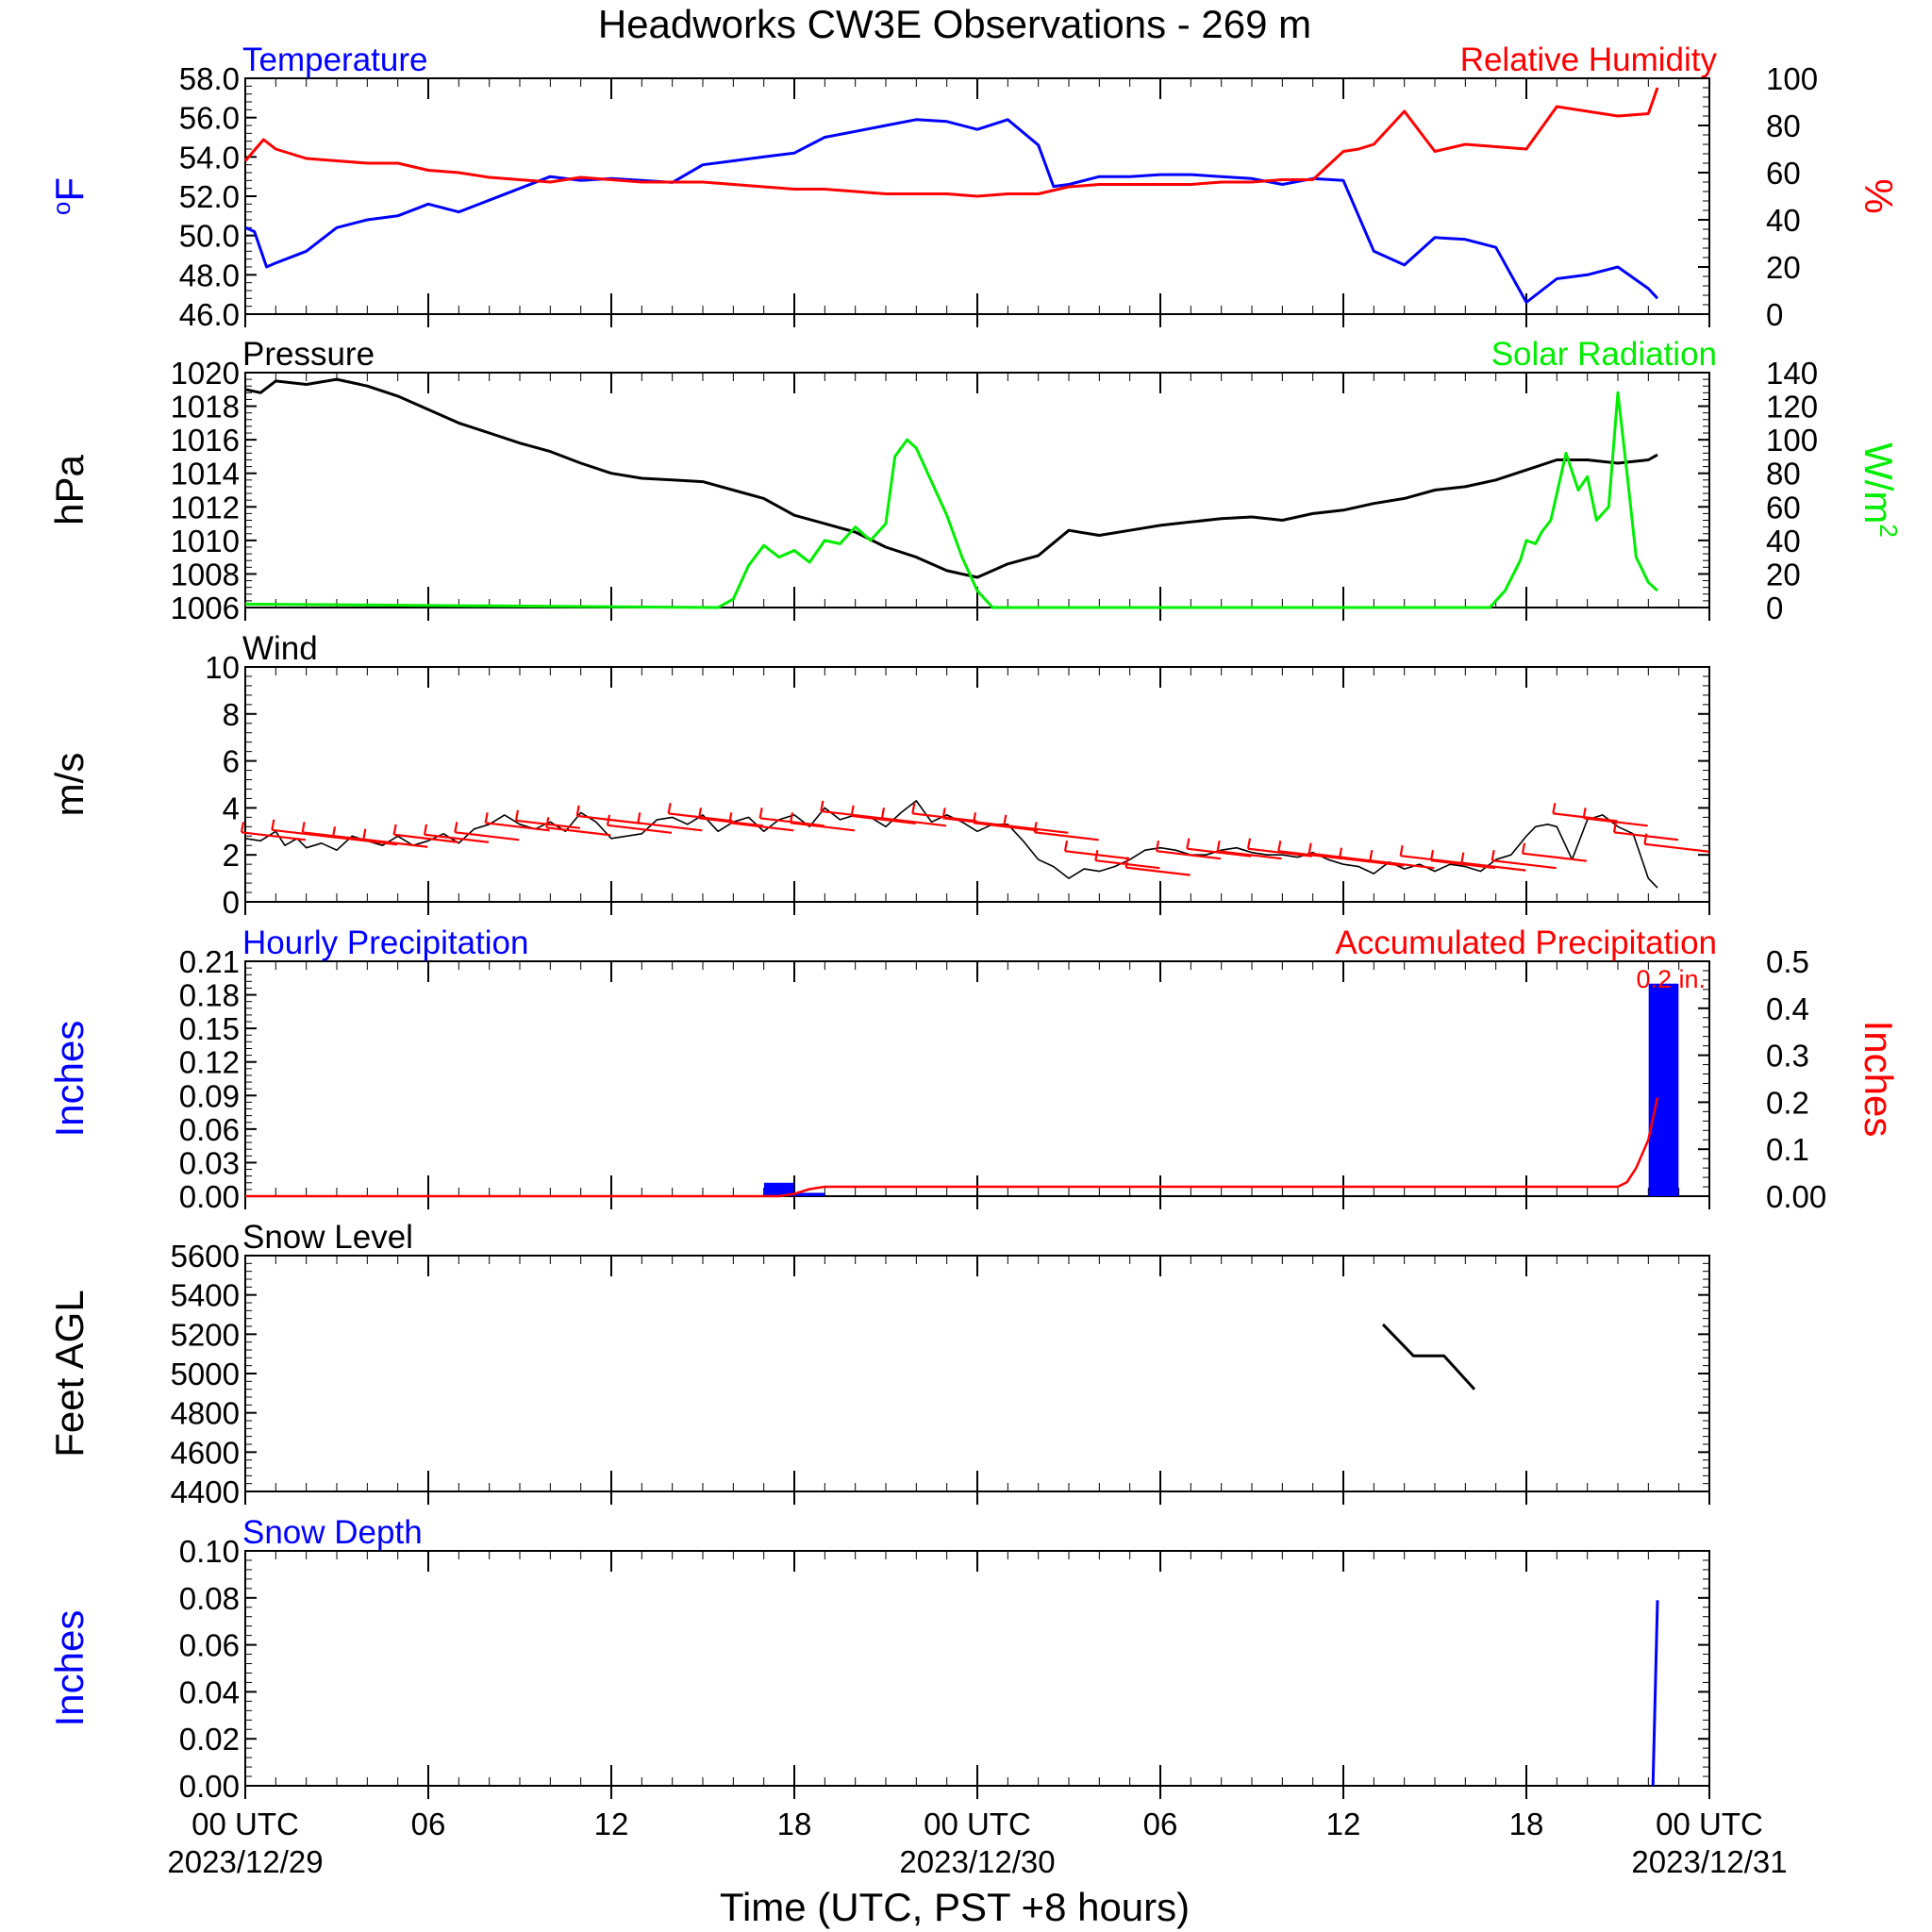 This screenshot has height=1932, width=1932. What do you see at coordinates (209, 1062) in the screenshot?
I see `y-tick-label: 0.12` at bounding box center [209, 1062].